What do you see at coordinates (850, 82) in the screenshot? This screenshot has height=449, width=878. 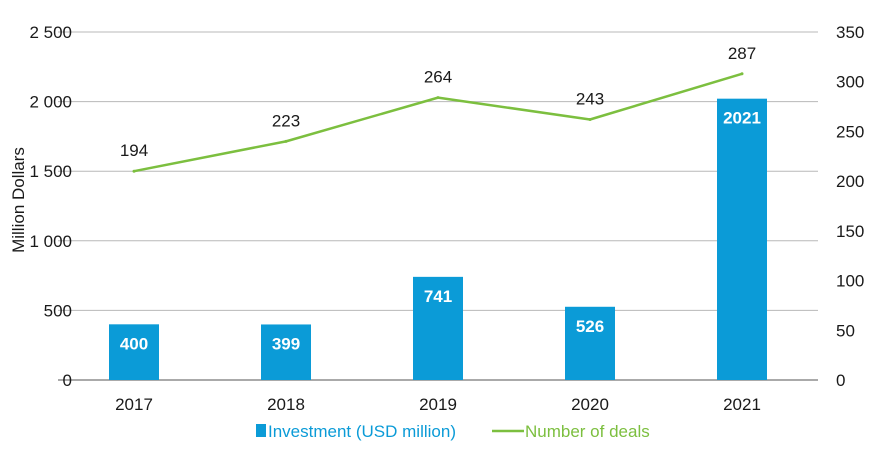 I see `y2-tick-label: 300` at bounding box center [850, 82].